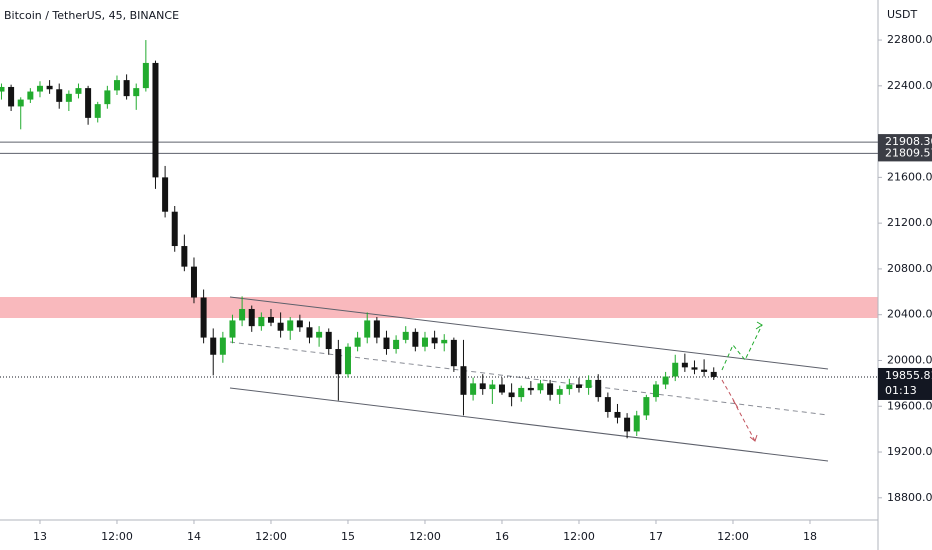 The width and height of the screenshot is (932, 550). I want to click on y-tick-label: 22400.00, so click(909, 85).